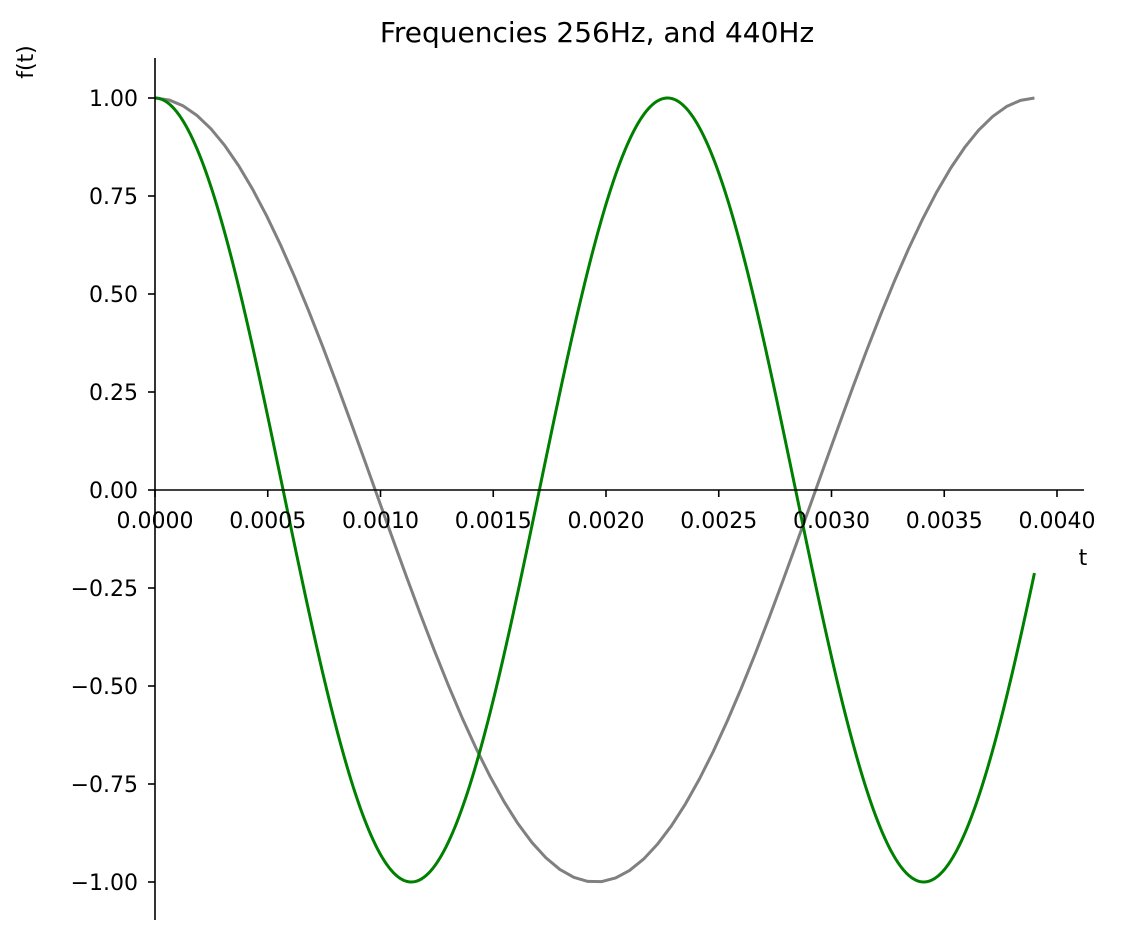 The width and height of the screenshot is (1125, 940). What do you see at coordinates (155, 521) in the screenshot?
I see `x-tick-label: 0.0000` at bounding box center [155, 521].